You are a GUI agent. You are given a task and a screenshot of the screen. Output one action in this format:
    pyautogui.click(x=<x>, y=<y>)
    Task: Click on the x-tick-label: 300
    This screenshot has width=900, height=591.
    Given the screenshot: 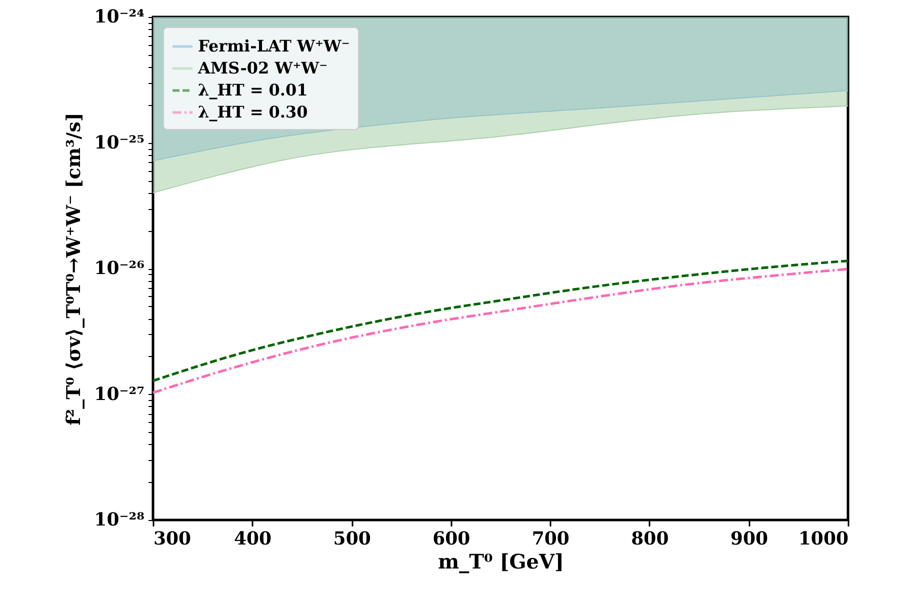 What is the action you would take?
    pyautogui.click(x=173, y=539)
    